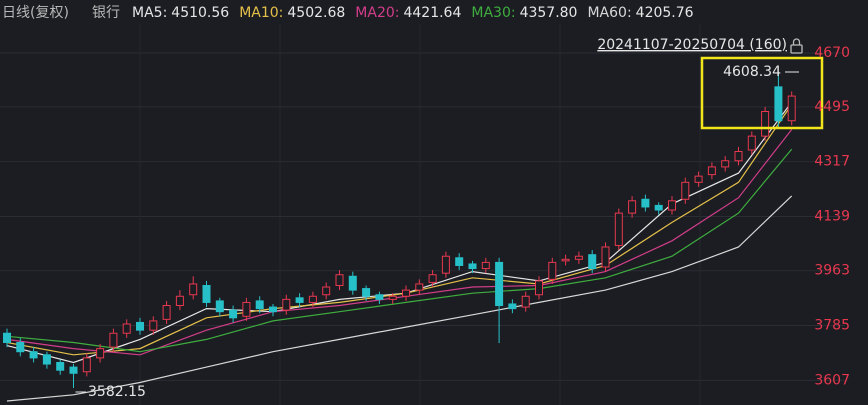 This screenshot has width=868, height=405. What do you see at coordinates (832, 326) in the screenshot?
I see `y-tick-label: 3785` at bounding box center [832, 326].